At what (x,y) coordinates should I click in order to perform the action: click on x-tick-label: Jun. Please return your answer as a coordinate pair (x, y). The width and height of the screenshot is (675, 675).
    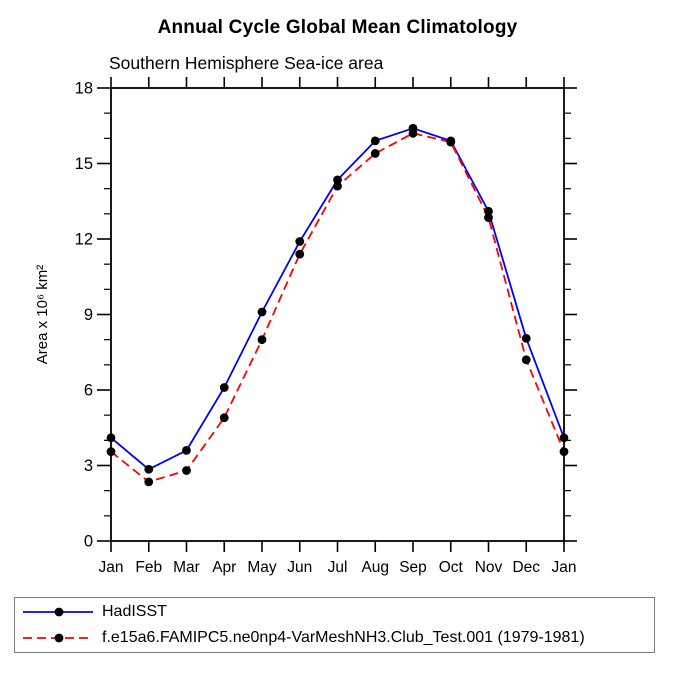
    Looking at the image, I should click on (299, 567).